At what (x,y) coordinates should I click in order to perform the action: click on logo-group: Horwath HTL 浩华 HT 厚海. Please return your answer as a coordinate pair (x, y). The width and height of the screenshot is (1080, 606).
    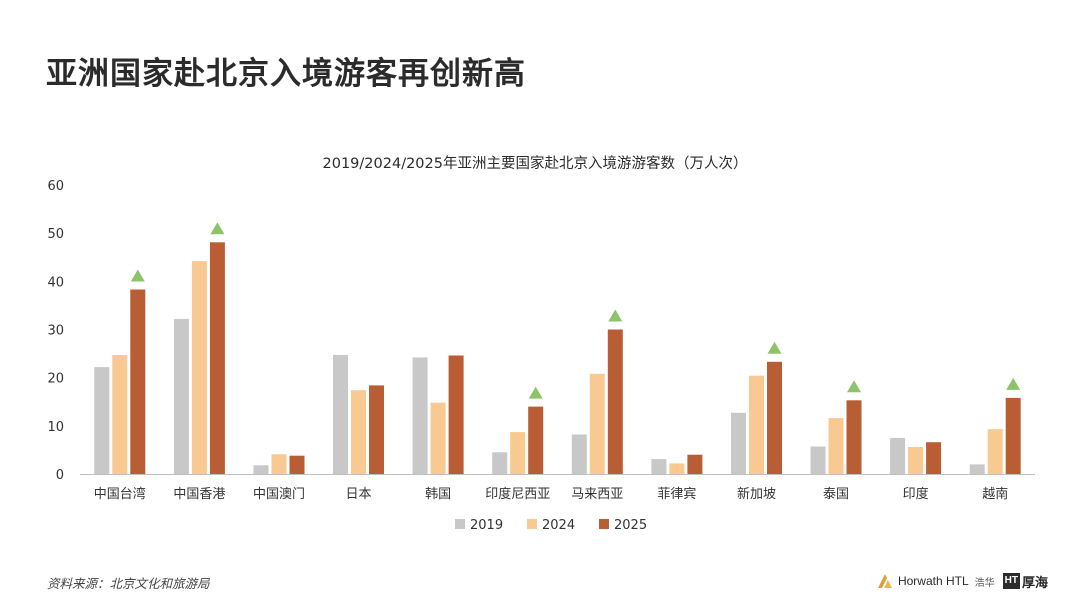
    Looking at the image, I should click on (962, 581).